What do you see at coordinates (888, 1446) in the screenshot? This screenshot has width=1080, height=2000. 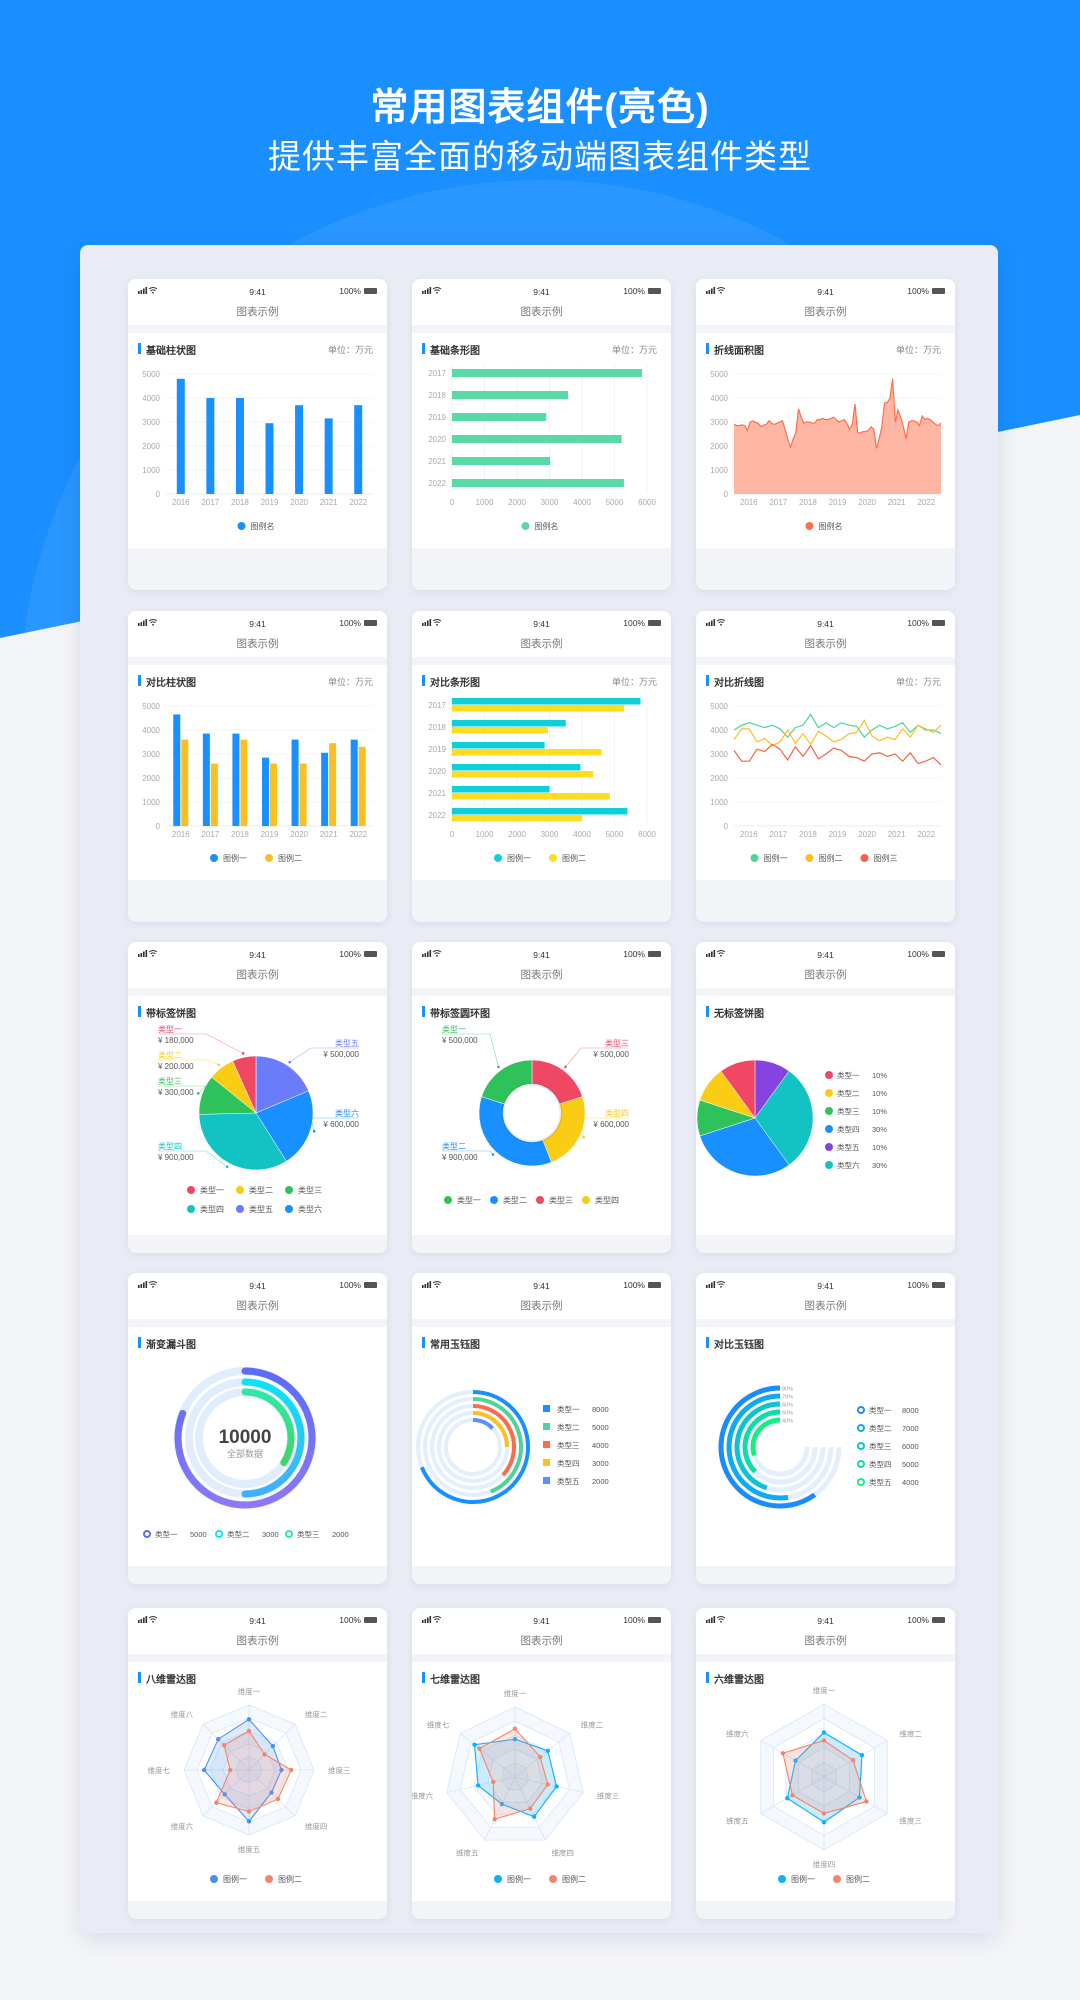 I see `legend-item: 类型三 6000` at bounding box center [888, 1446].